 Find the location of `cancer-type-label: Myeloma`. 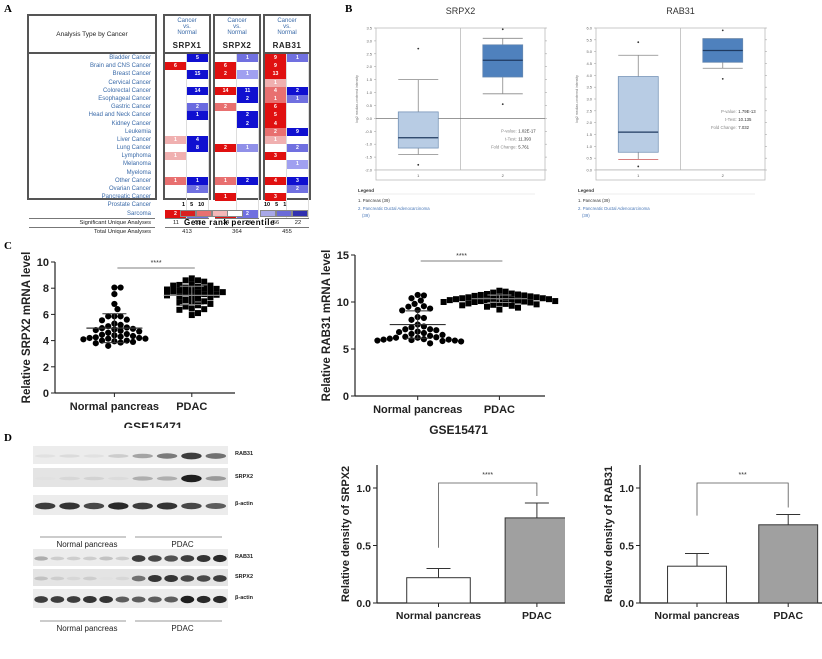

cancer-type-label: Myeloma is located at coordinates (138, 172).